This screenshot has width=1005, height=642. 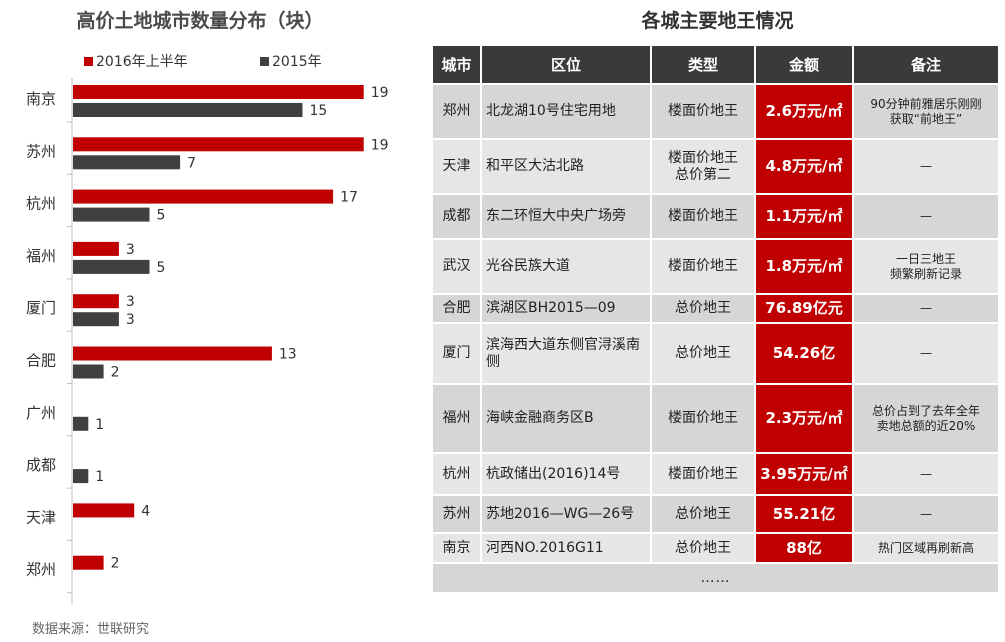 What do you see at coordinates (88, 61) in the screenshot?
I see `legend-swatch` at bounding box center [88, 61].